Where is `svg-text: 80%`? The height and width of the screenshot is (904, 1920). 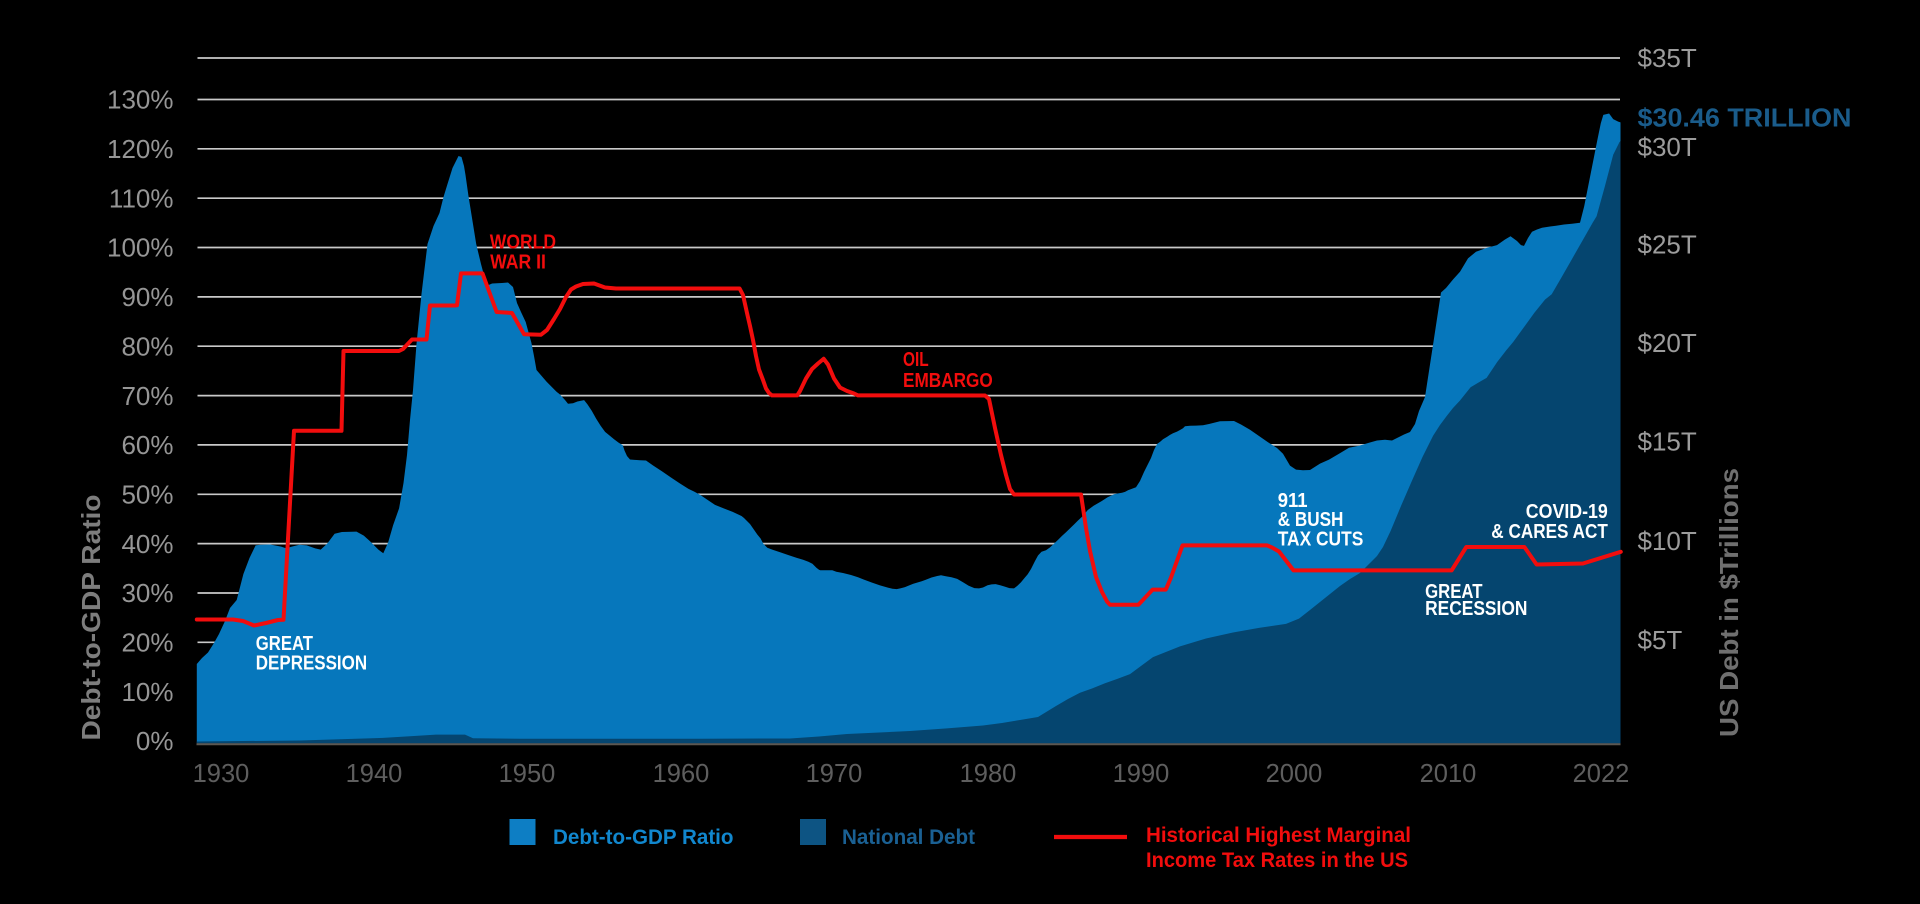 svg-text: 80% is located at coordinates (147, 346).